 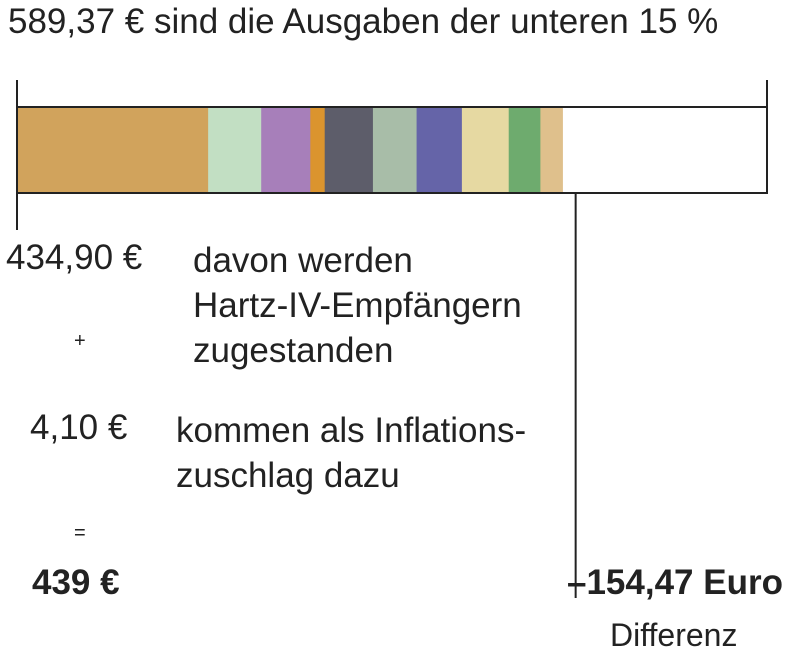 What do you see at coordinates (80, 533) in the screenshot?
I see `equals-sign: =` at bounding box center [80, 533].